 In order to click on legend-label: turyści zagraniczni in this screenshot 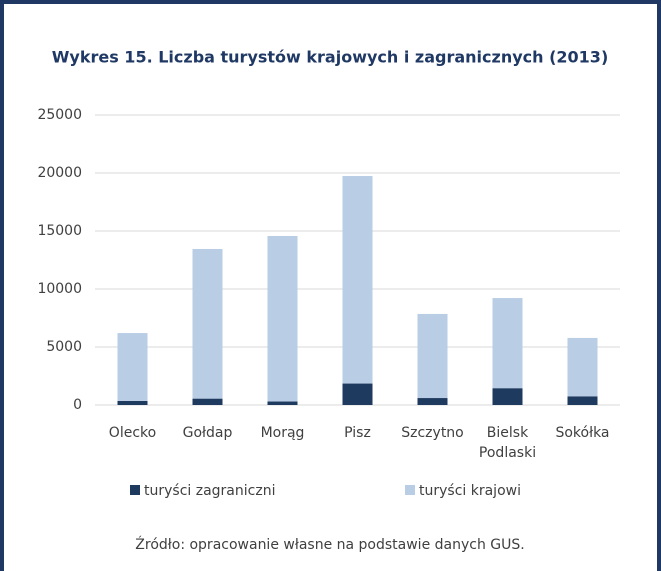, I will do `click(209, 491)`.